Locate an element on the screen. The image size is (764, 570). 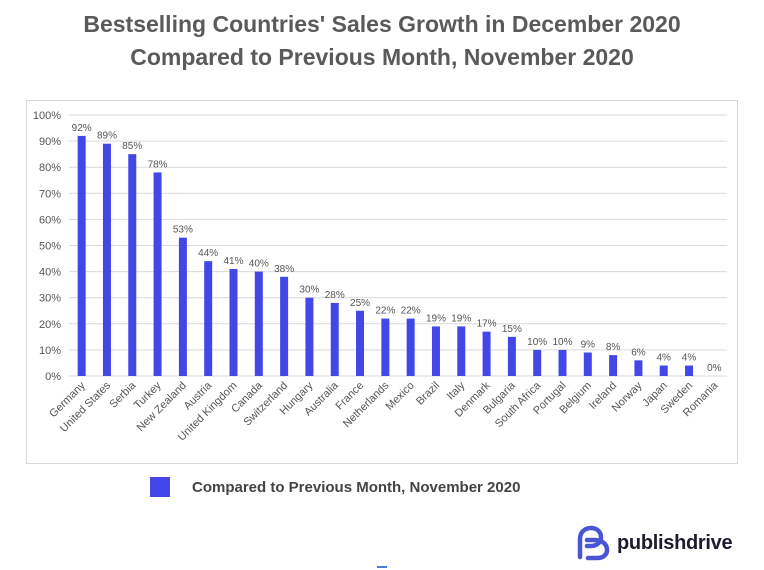
publishdrive-logo-icon is located at coordinates (593, 543).